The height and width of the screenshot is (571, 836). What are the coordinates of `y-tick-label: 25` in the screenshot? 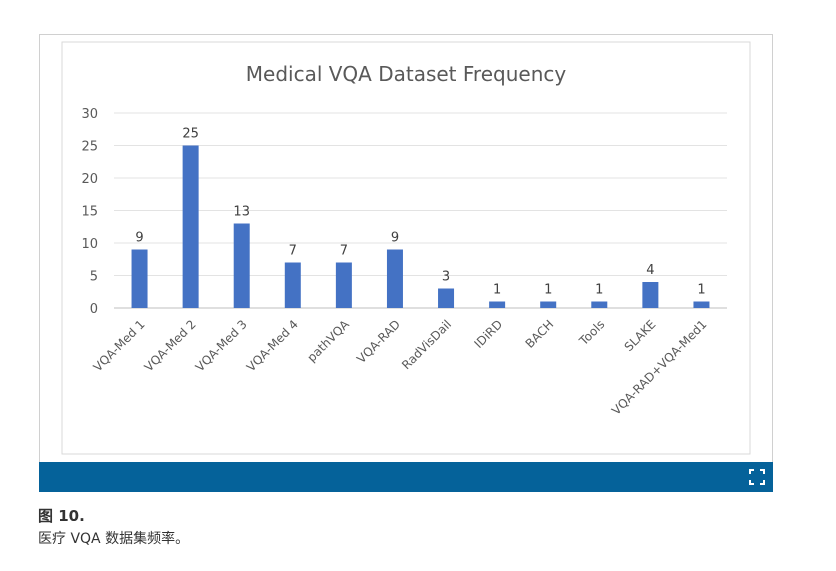 It's located at (89, 147).